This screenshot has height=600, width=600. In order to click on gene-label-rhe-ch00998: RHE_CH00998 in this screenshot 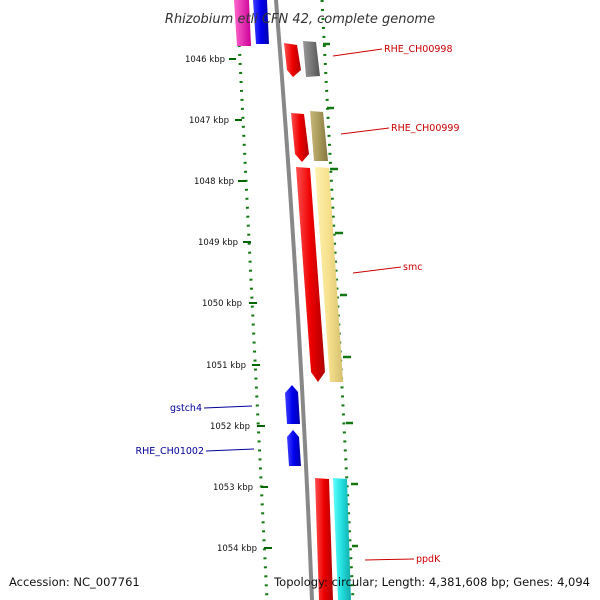, I will do `click(418, 49)`.